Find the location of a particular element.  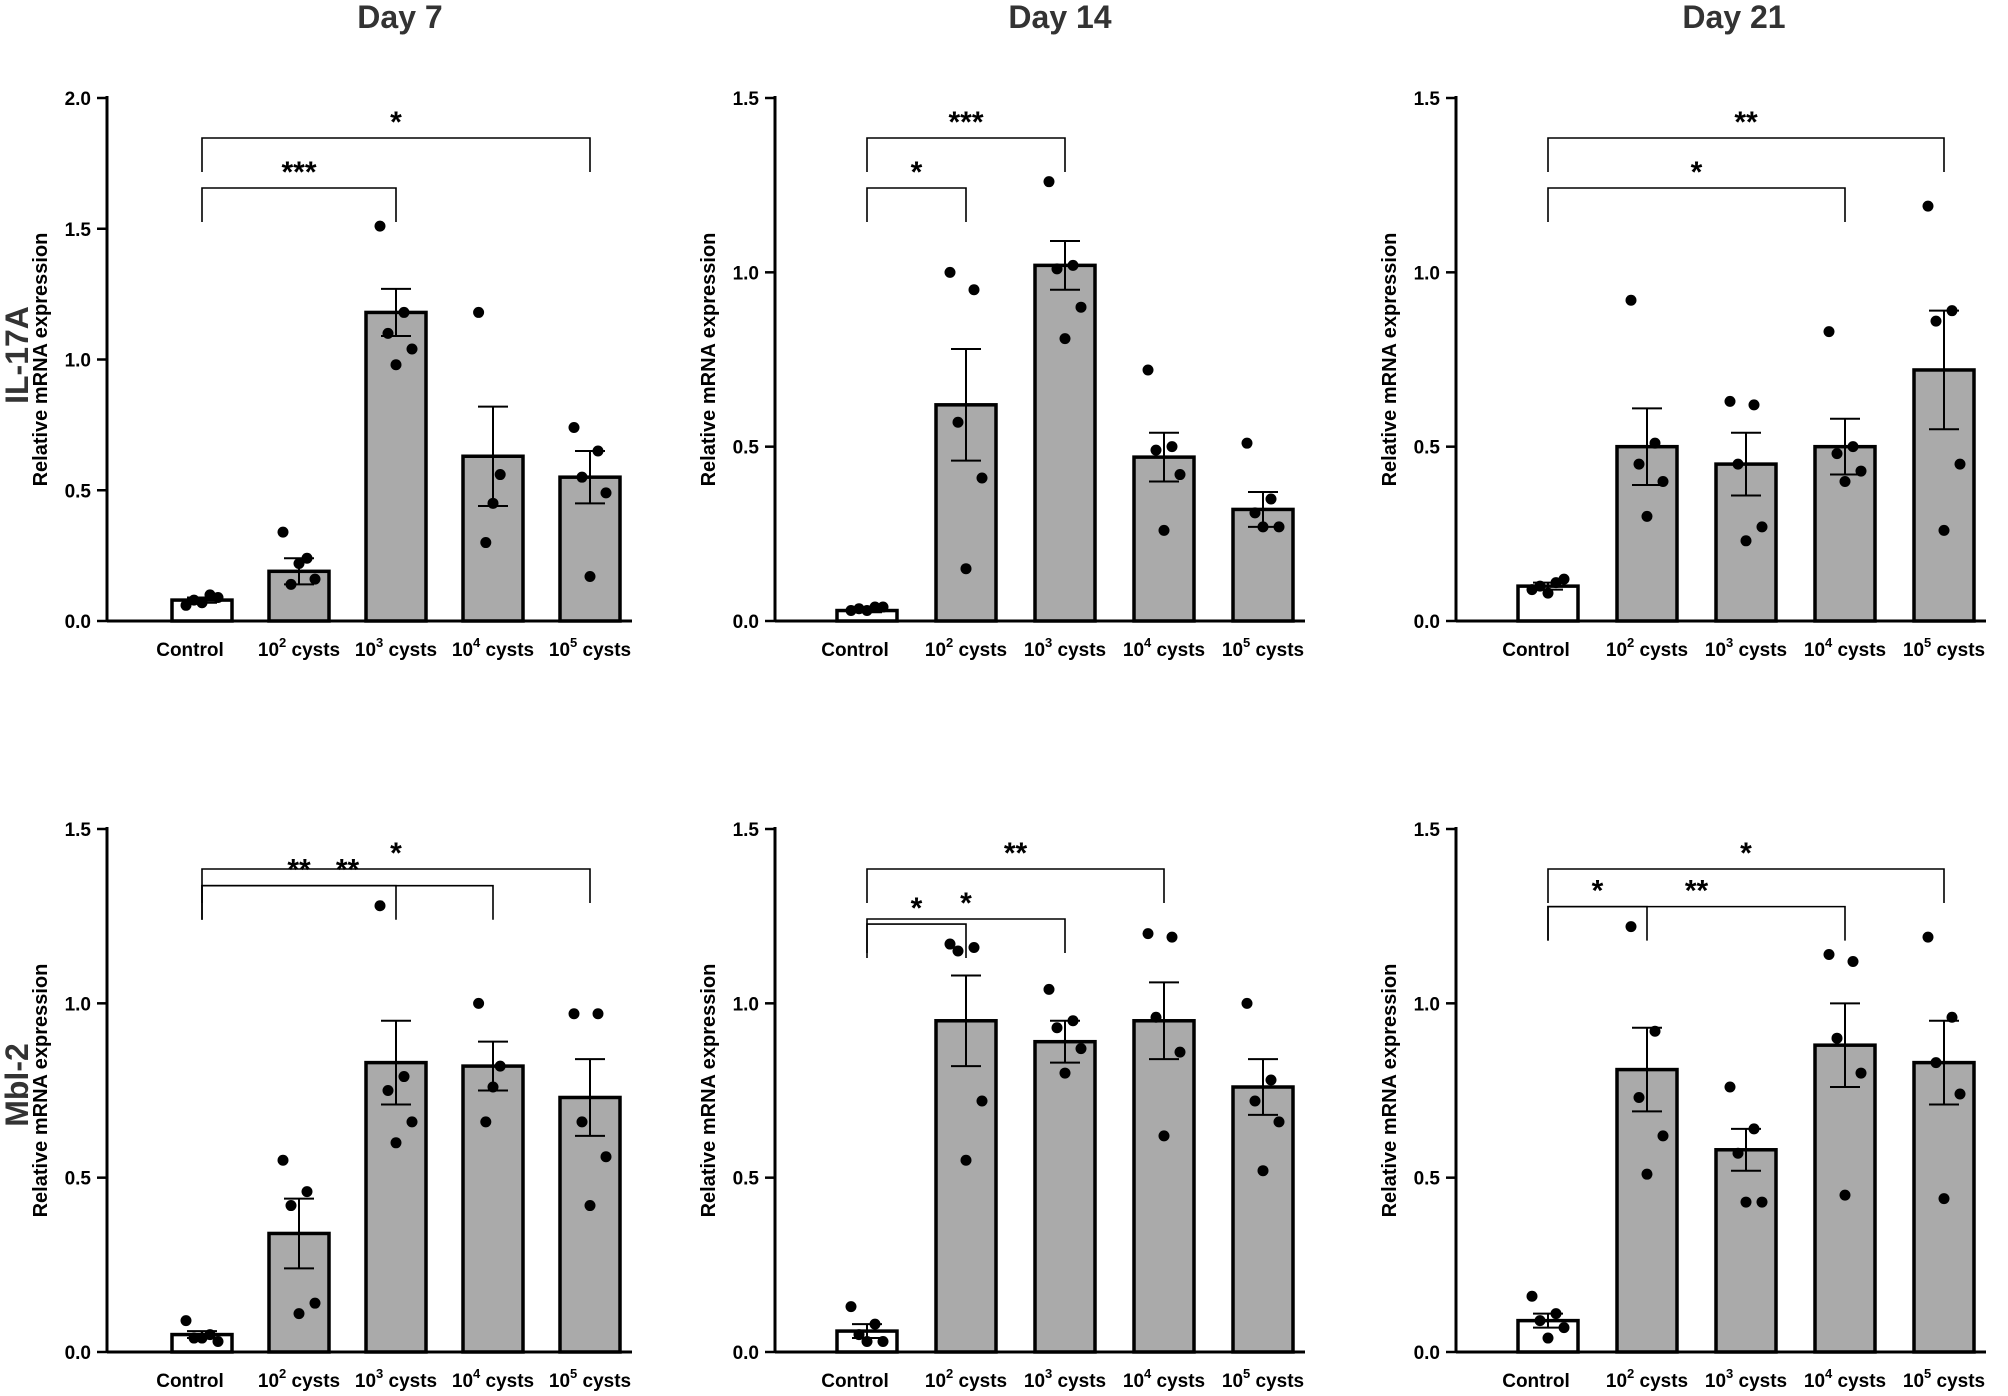

y-tick-label: 0.5 is located at coordinates (746, 1179).